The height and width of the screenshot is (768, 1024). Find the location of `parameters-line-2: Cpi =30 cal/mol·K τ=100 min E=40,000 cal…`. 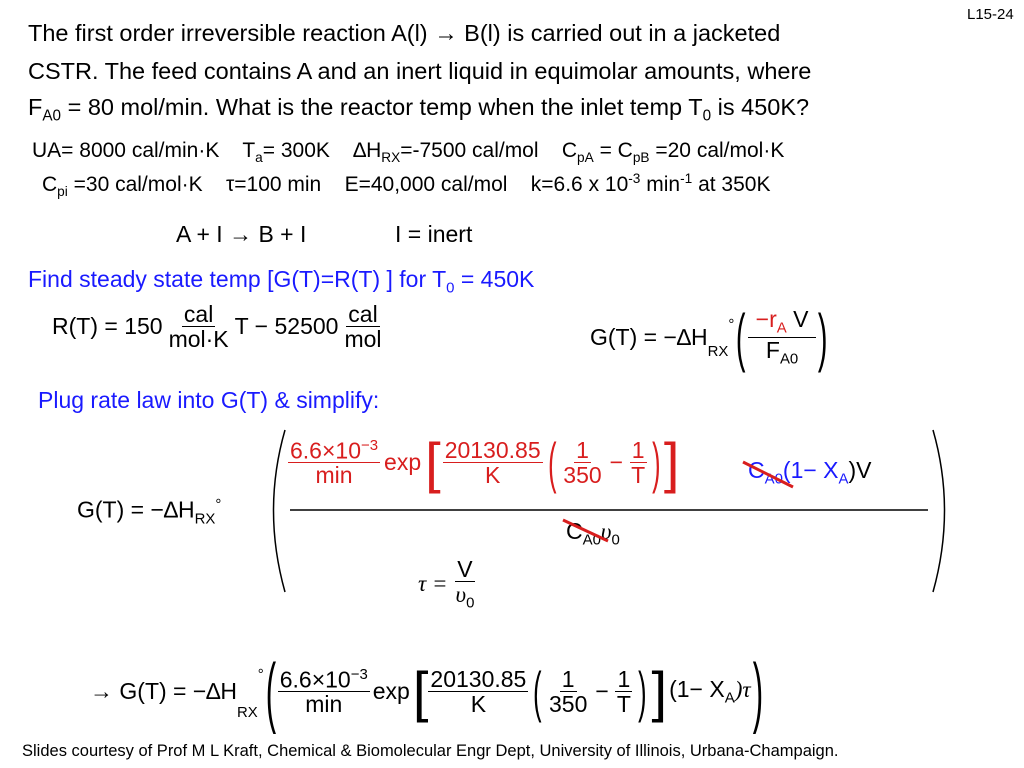

parameters-line-2: Cpi =30 cal/mol·K τ=100 min E=40,000 cal… is located at coordinates (406, 185).